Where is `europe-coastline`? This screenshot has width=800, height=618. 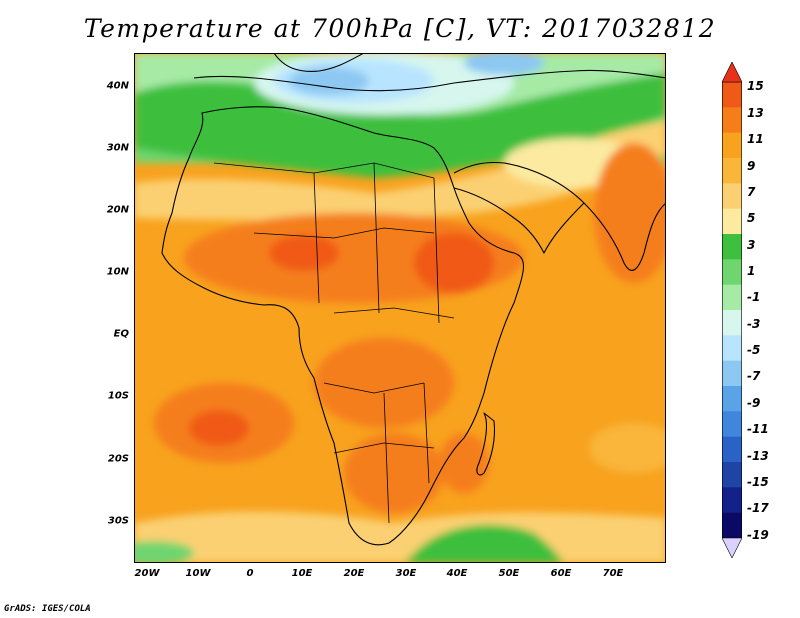 europe-coastline is located at coordinates (319, 62).